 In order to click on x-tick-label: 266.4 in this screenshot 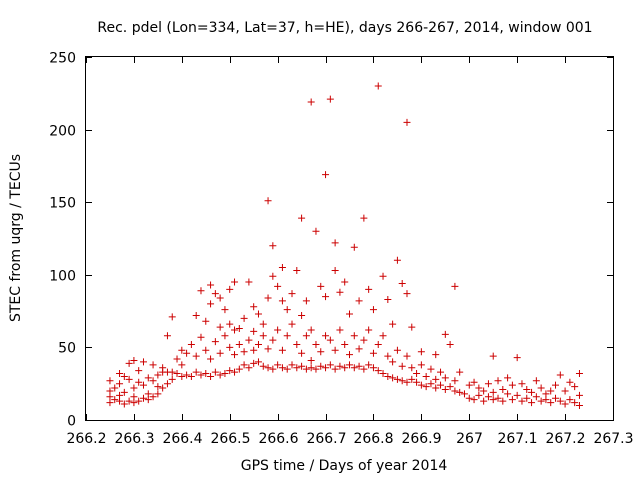, I will do `click(182, 439)`.